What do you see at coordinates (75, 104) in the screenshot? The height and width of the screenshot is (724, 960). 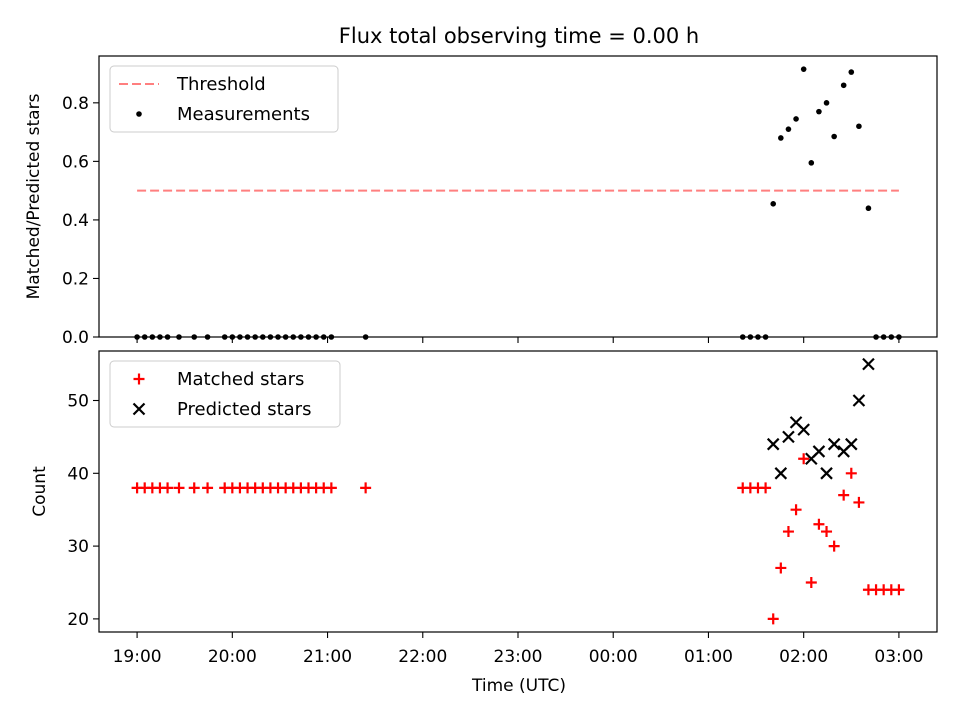 I see `y-tick-label: 0.8` at bounding box center [75, 104].